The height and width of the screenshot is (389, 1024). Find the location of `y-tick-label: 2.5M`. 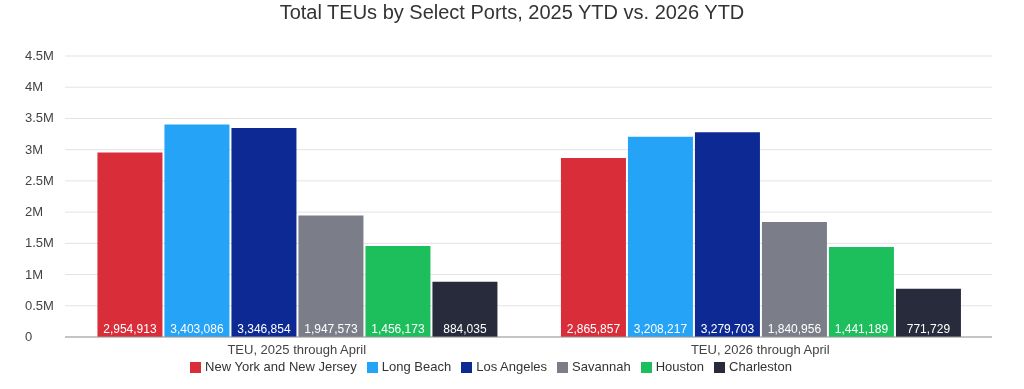

y-tick-label: 2.5M is located at coordinates (39, 180).